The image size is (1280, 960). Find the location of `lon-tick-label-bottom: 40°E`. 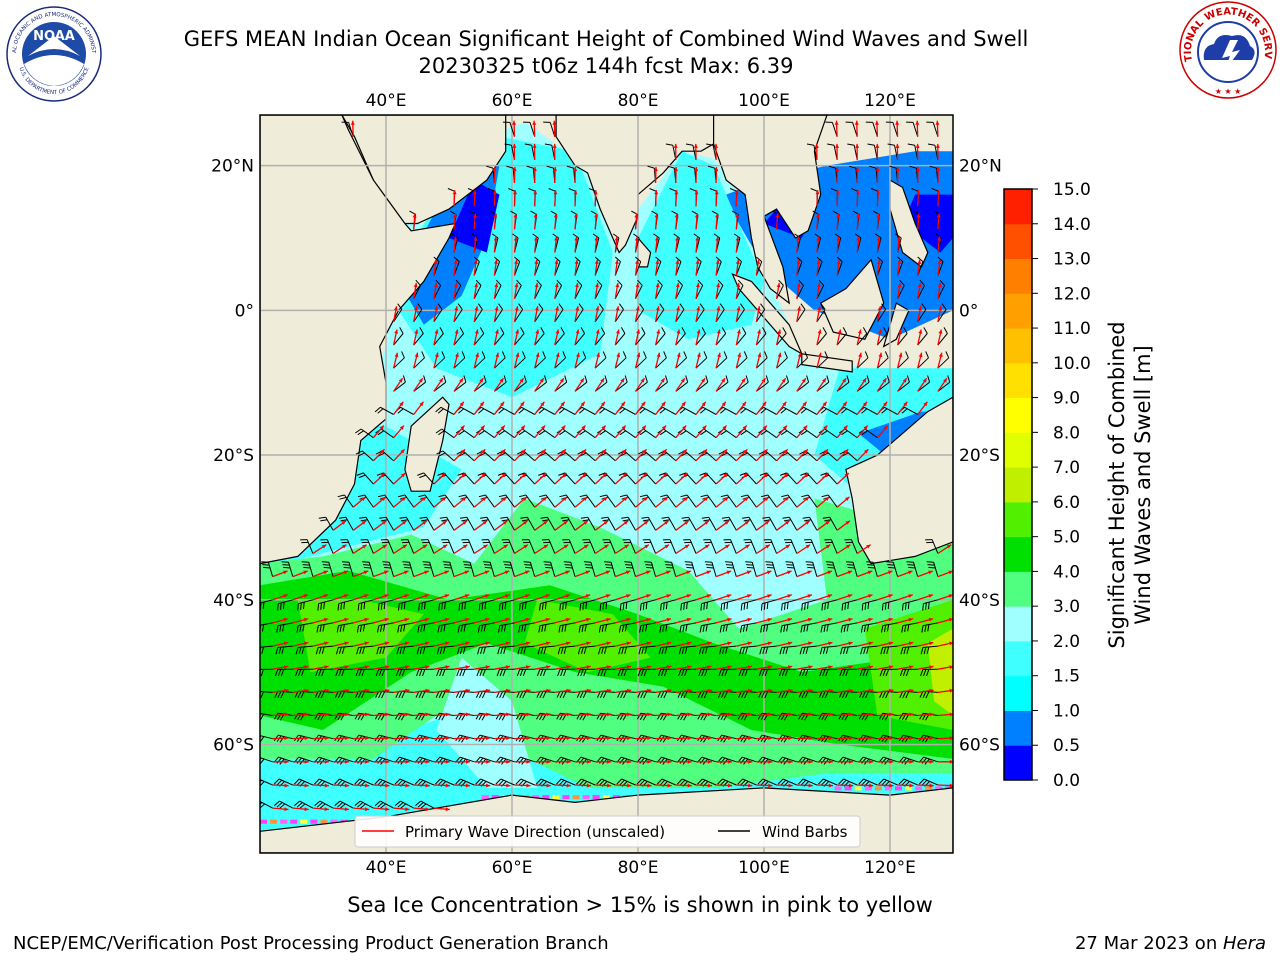

lon-tick-label-bottom: 40°E is located at coordinates (386, 868).